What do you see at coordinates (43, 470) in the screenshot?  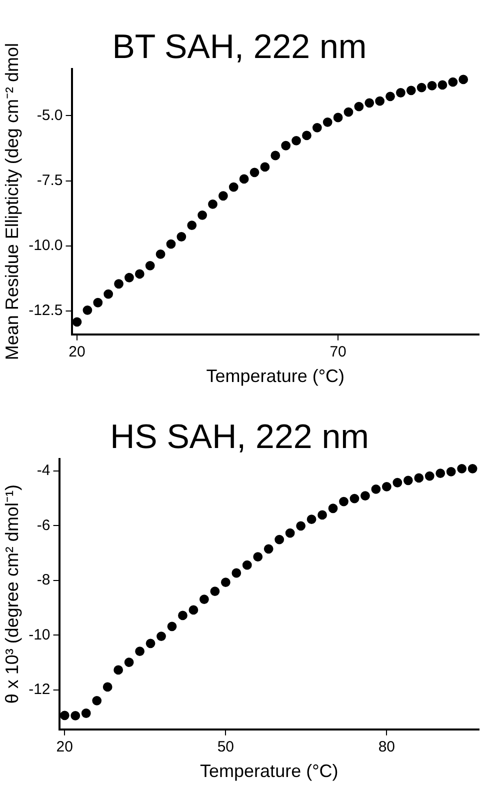 I see `y-tick-label: -4` at bounding box center [43, 470].